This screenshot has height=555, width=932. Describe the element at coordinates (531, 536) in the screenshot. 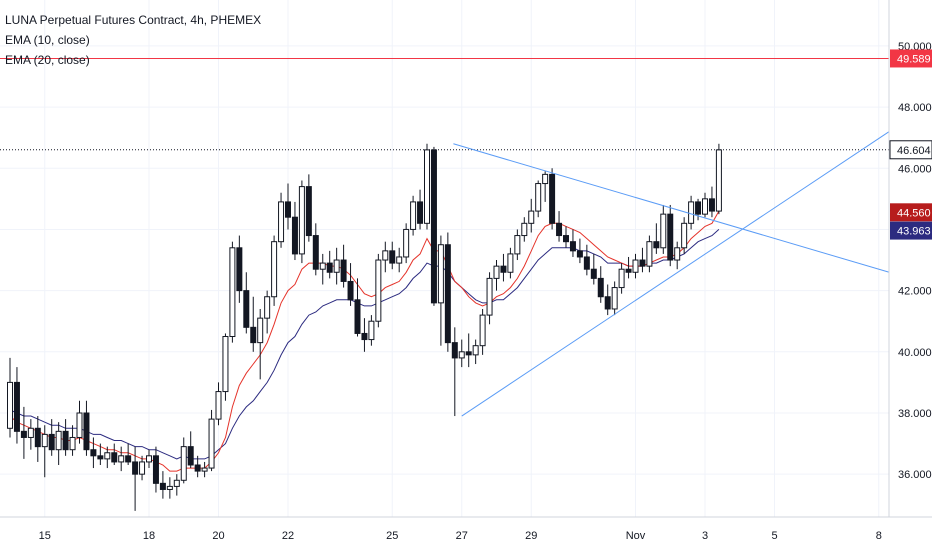

I see `time-tick-label: 29` at that location.